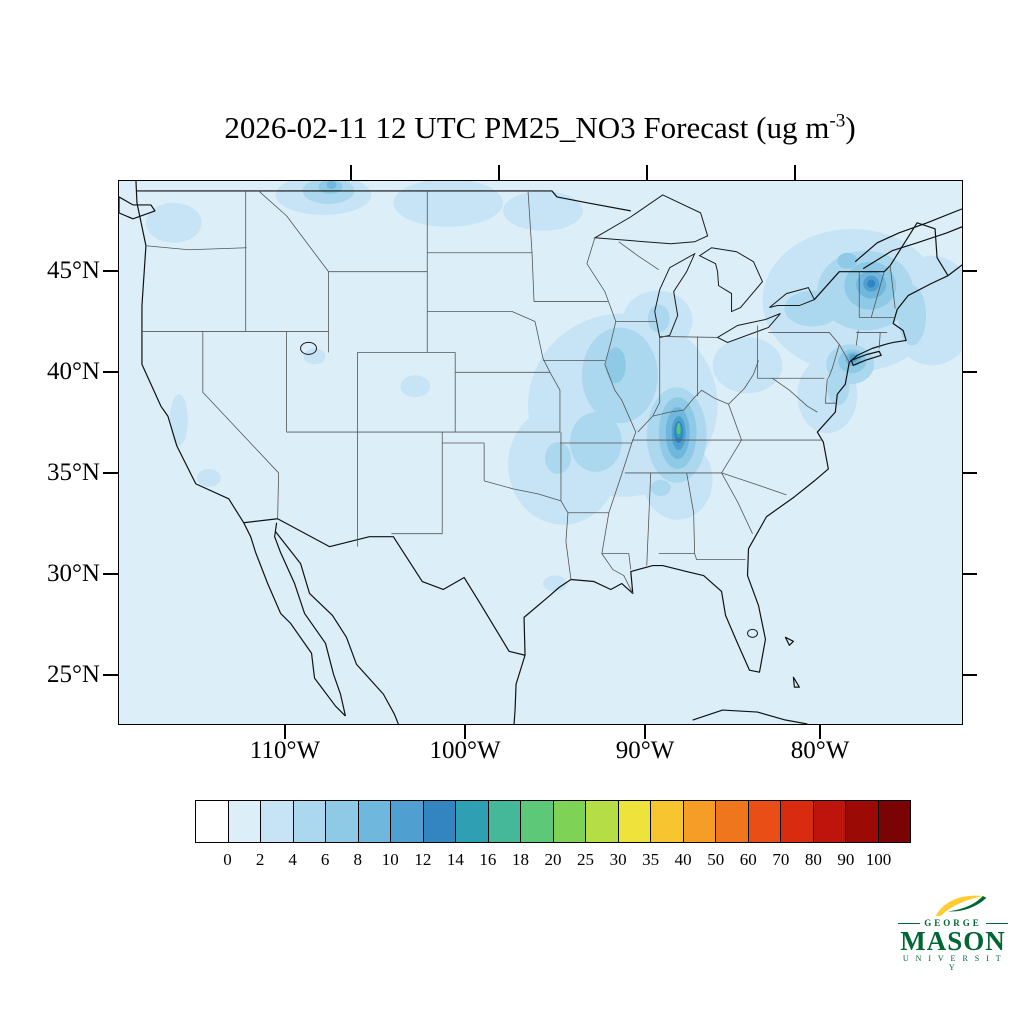 Image resolution: width=1024 pixels, height=1024 pixels. What do you see at coordinates (260, 859) in the screenshot?
I see `colorbar-tick-label: 2` at bounding box center [260, 859].